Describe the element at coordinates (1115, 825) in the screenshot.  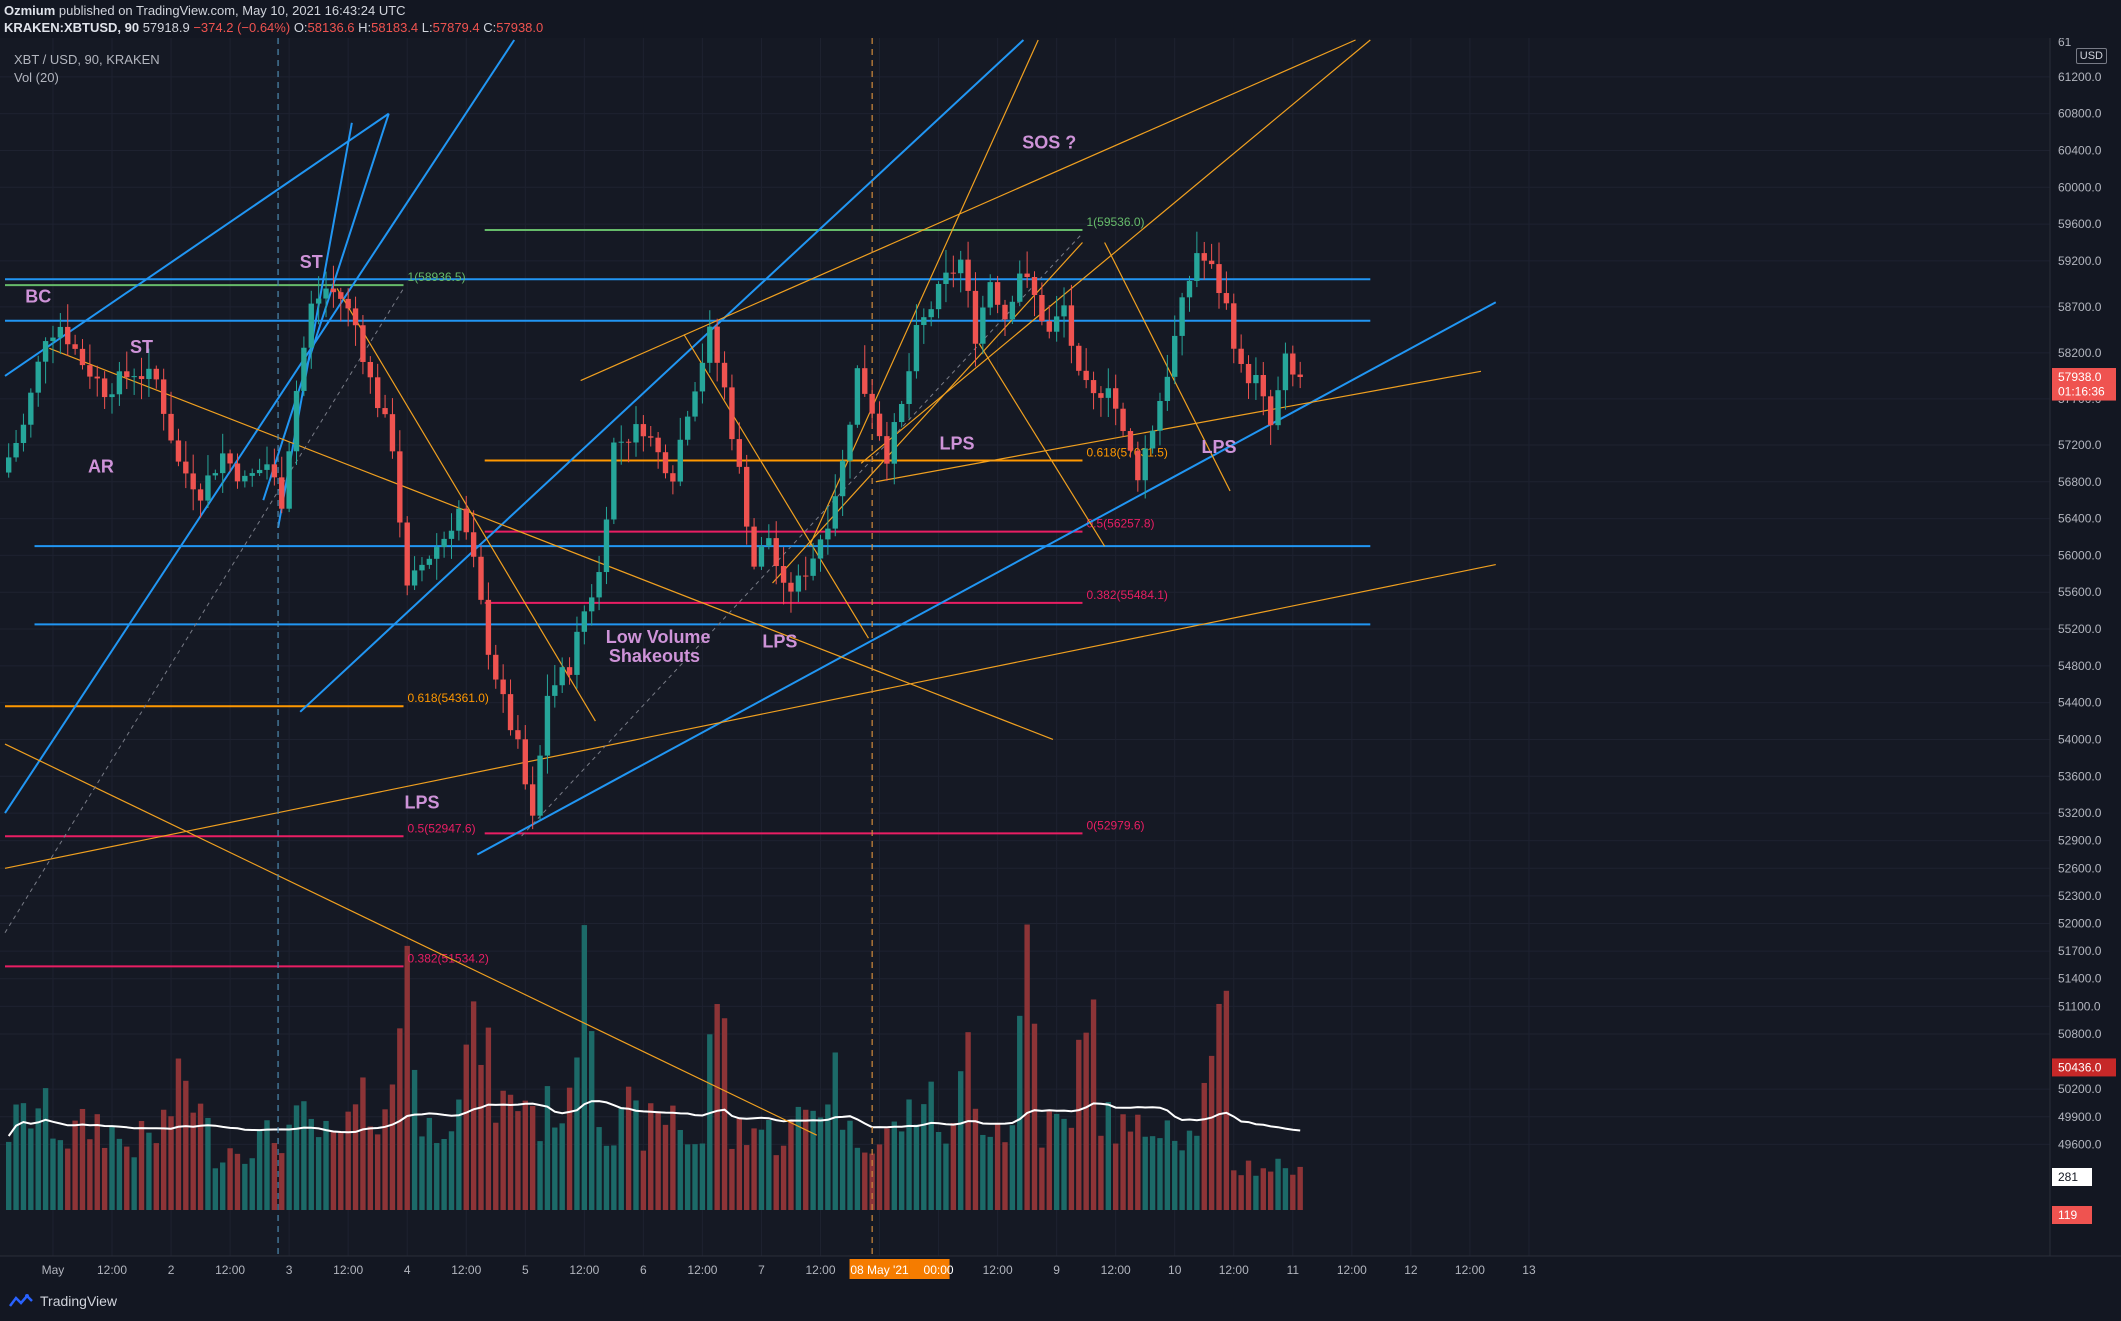
I see `fib-level-label: 0(52979.6)` at that location.